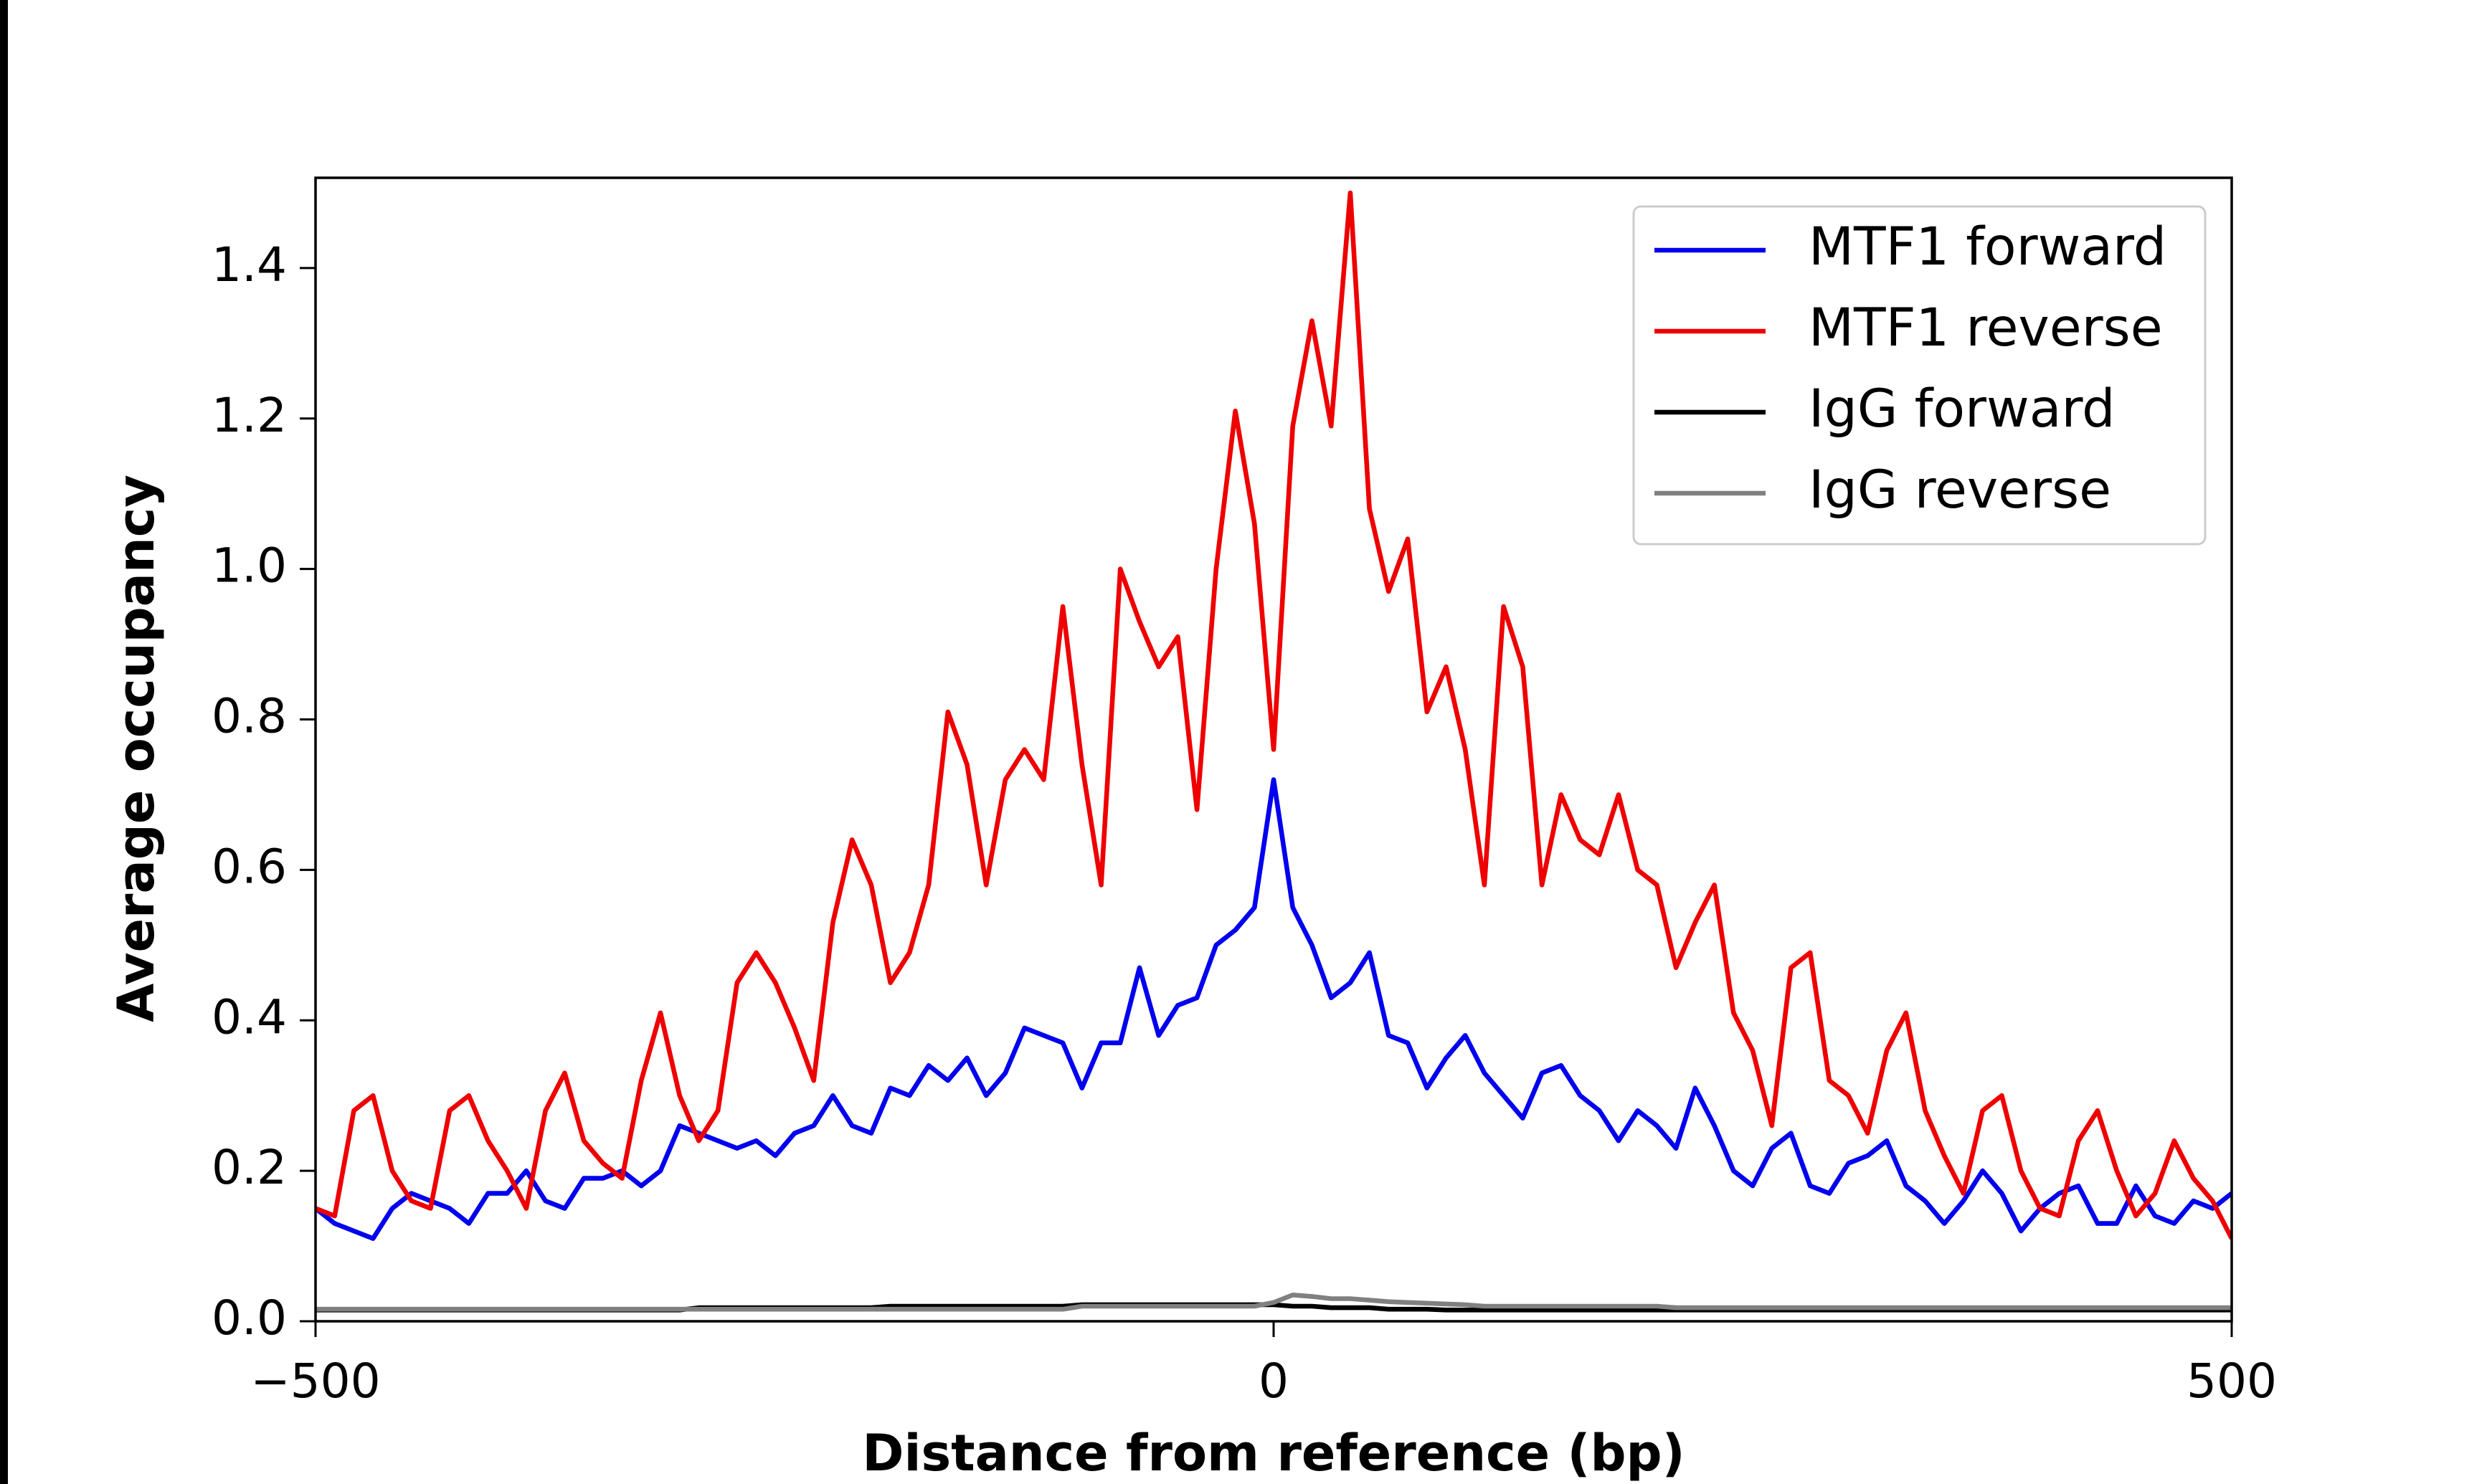 The width and height of the screenshot is (2487, 1484). What do you see at coordinates (250, 415) in the screenshot?
I see `y-tick-label: 1.2` at bounding box center [250, 415].